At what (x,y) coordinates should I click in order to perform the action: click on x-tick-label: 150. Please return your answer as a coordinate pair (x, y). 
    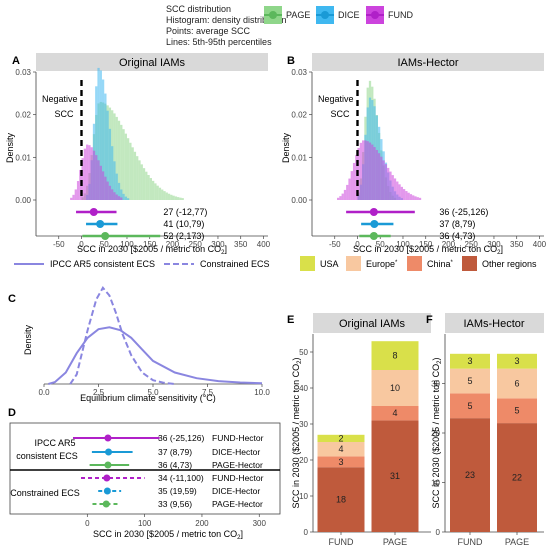
    Looking at the image, I should click on (426, 244).